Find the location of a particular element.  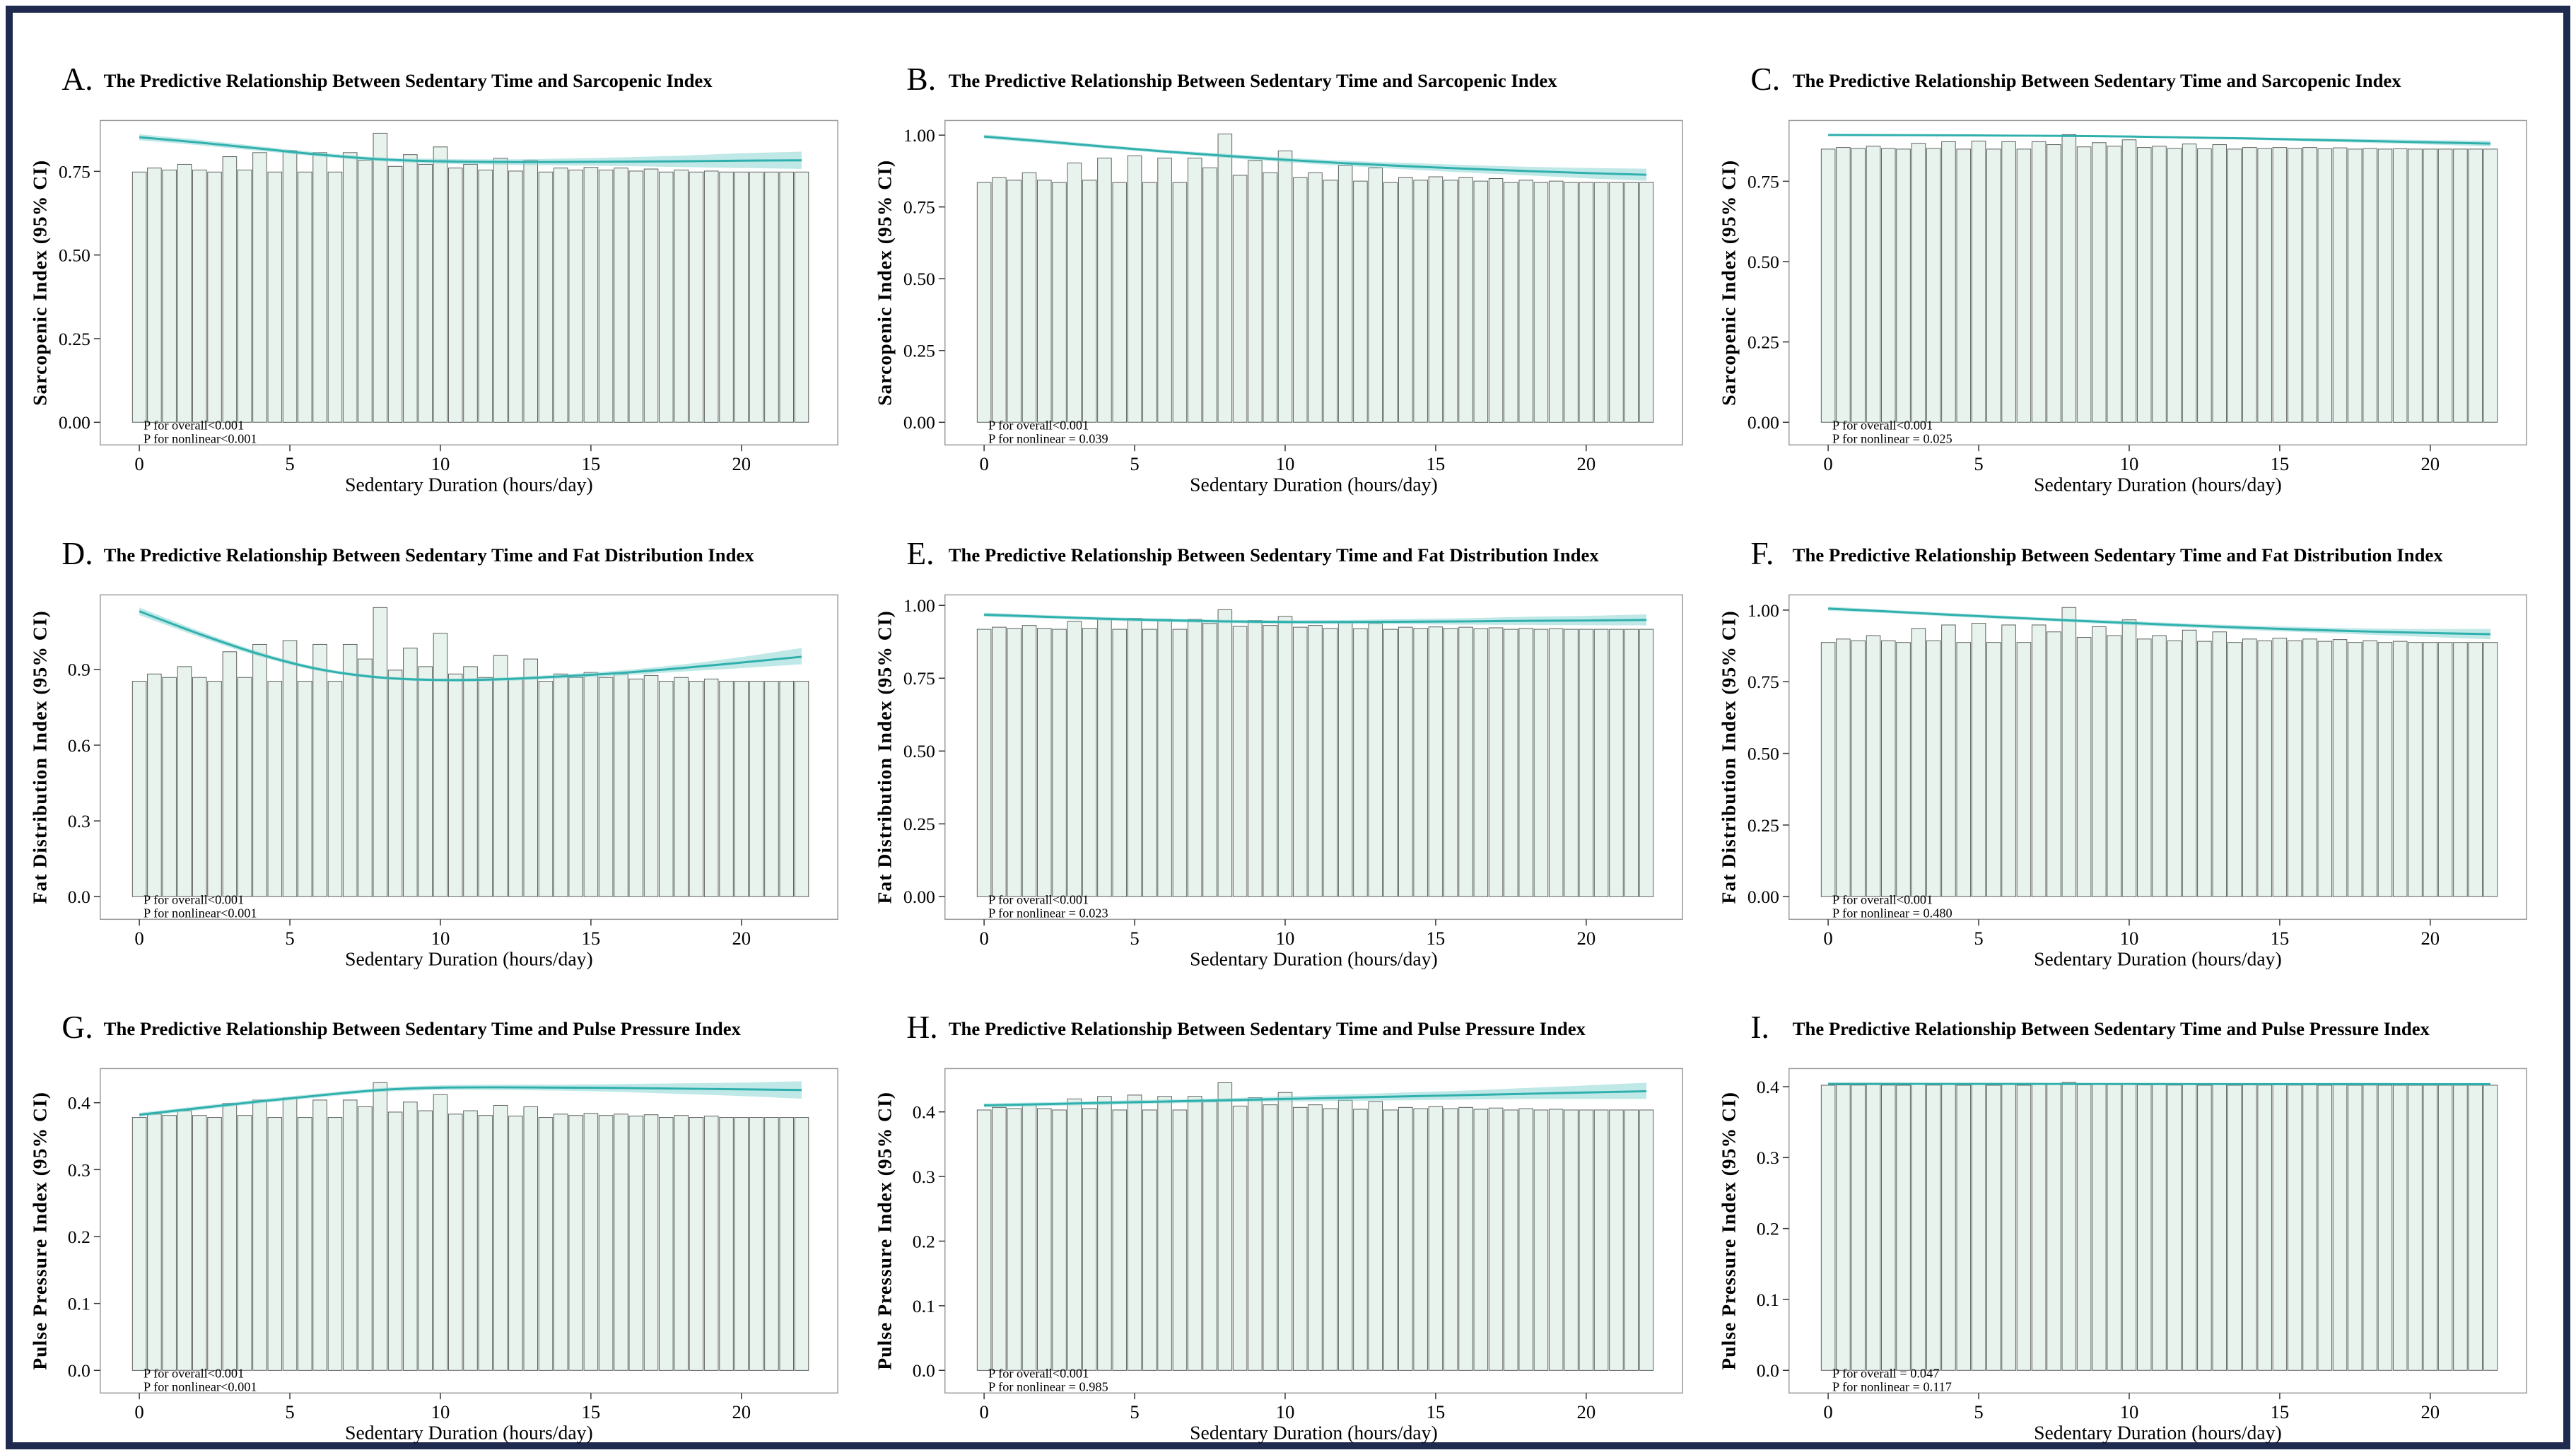

panel-letter: E. is located at coordinates (920, 552).